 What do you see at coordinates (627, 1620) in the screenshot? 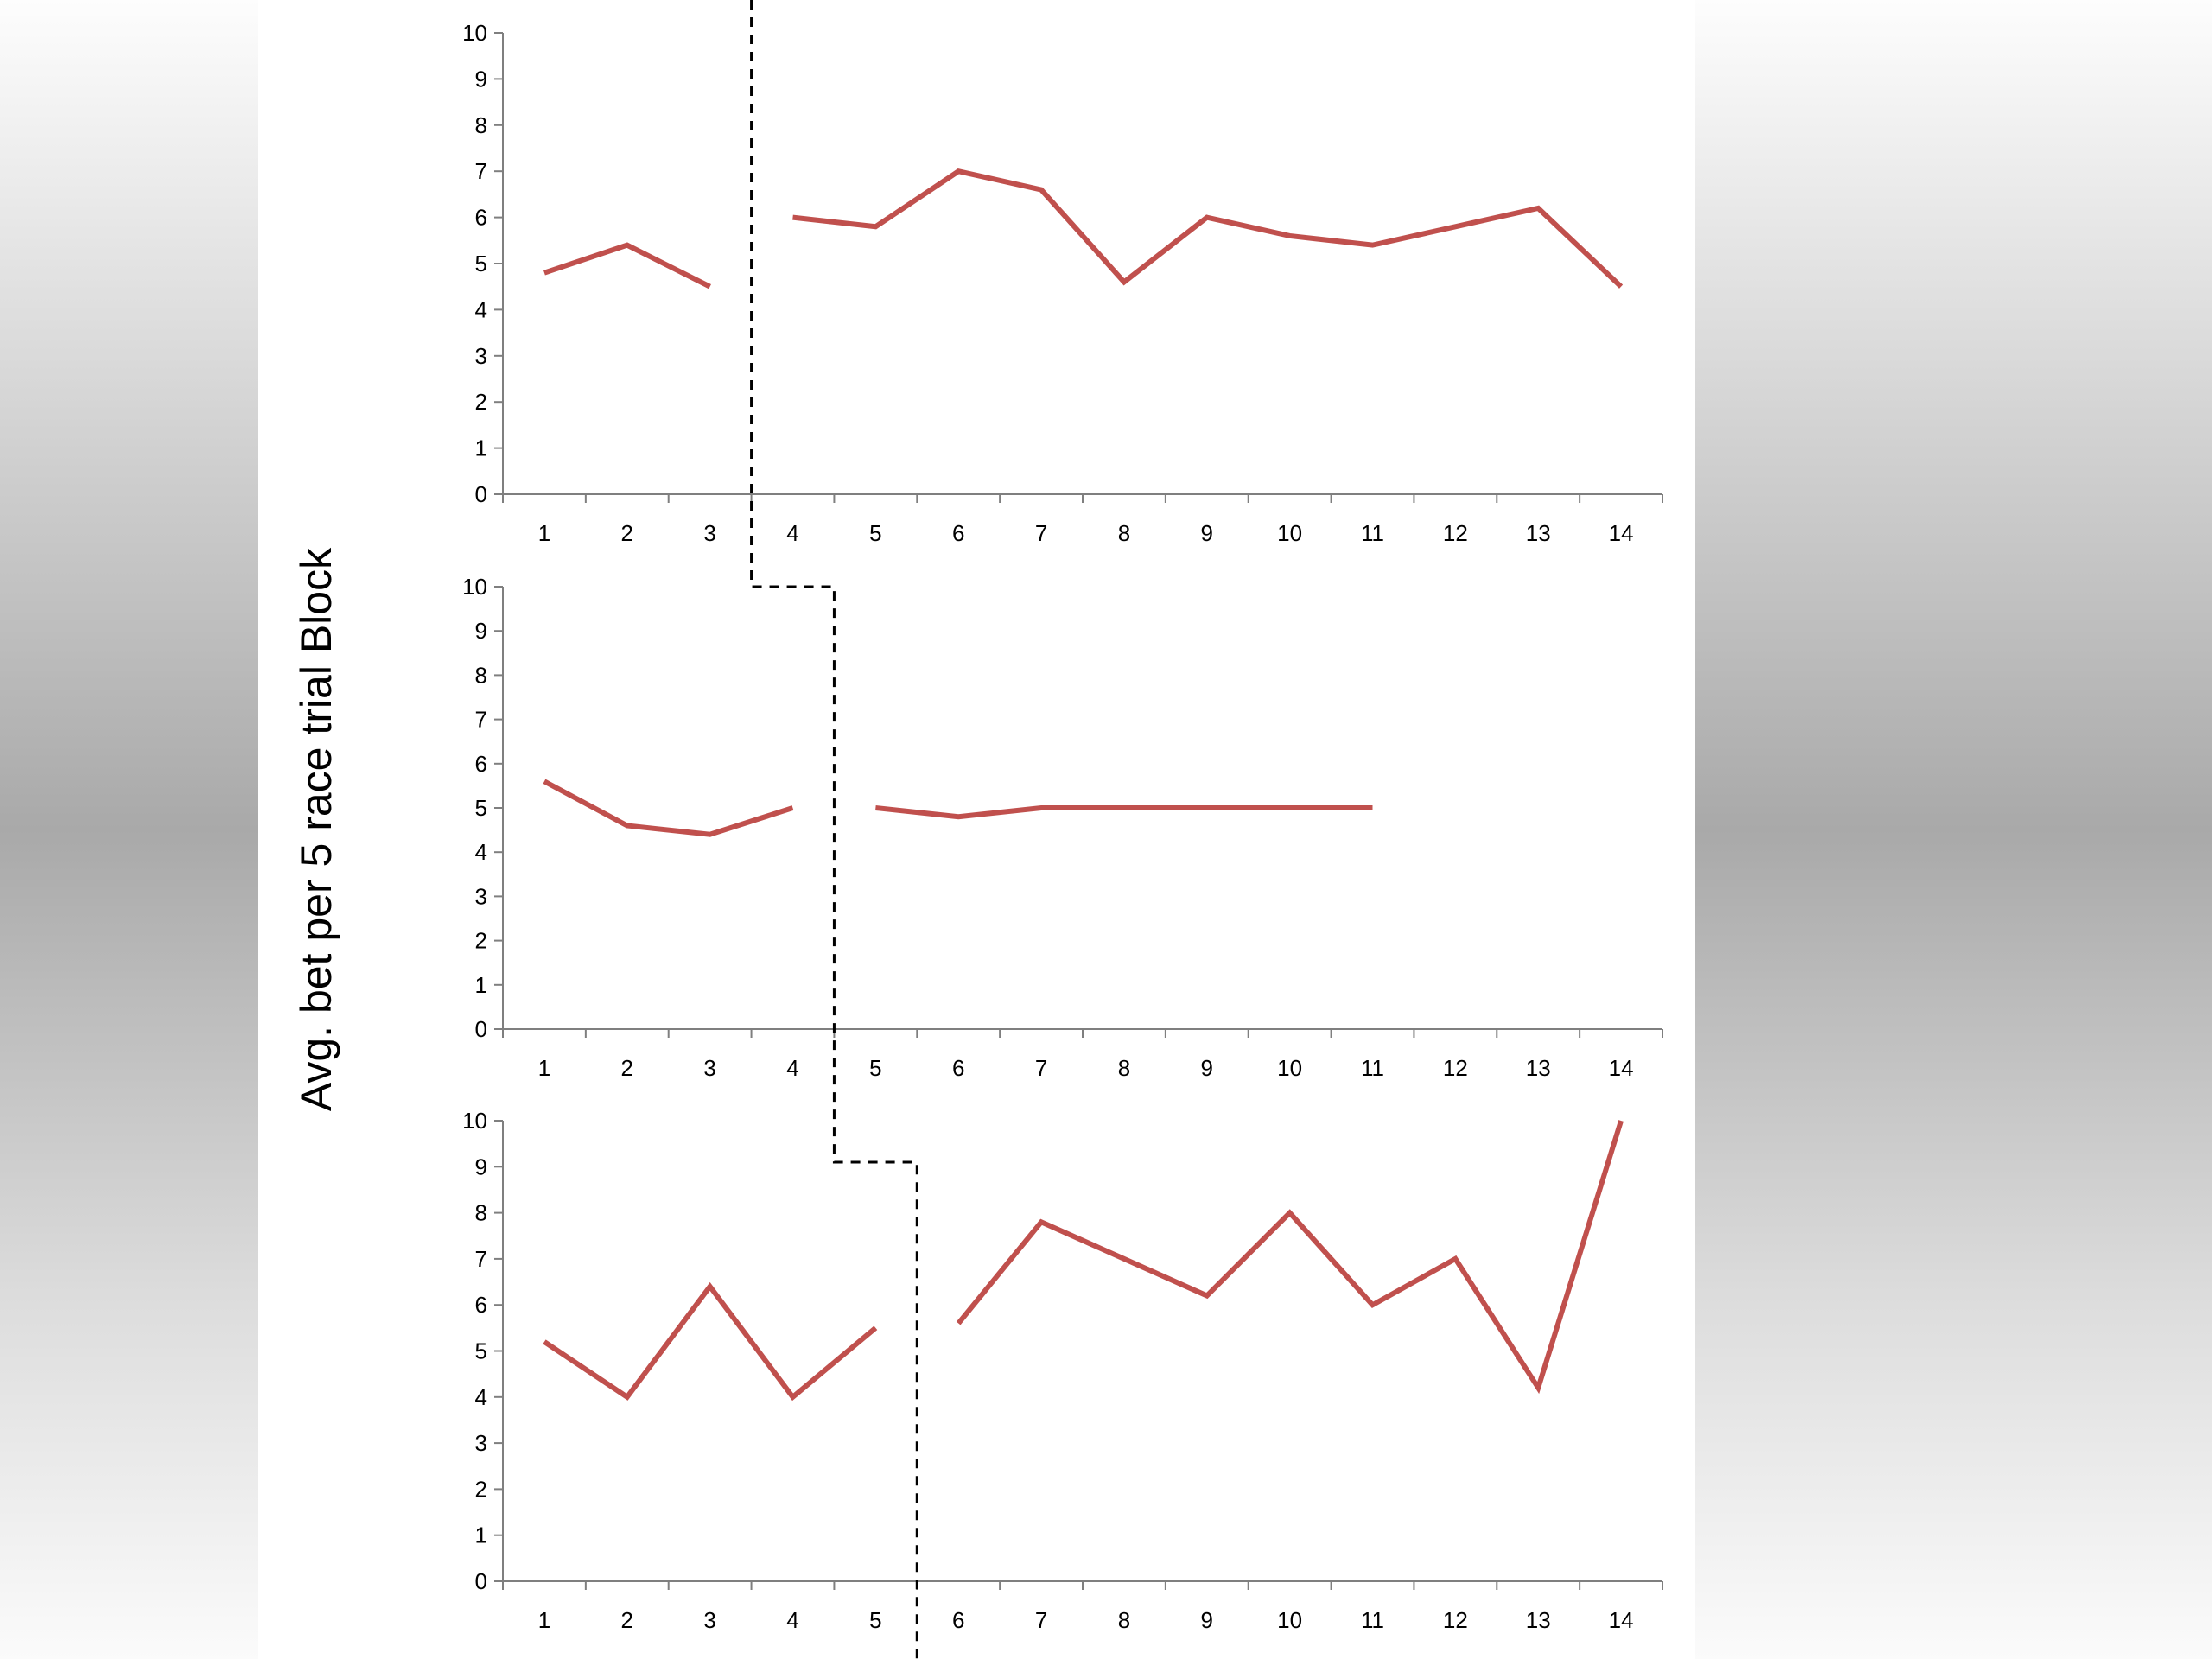
I see `panel-3-x-tick-label: 2` at bounding box center [627, 1620].